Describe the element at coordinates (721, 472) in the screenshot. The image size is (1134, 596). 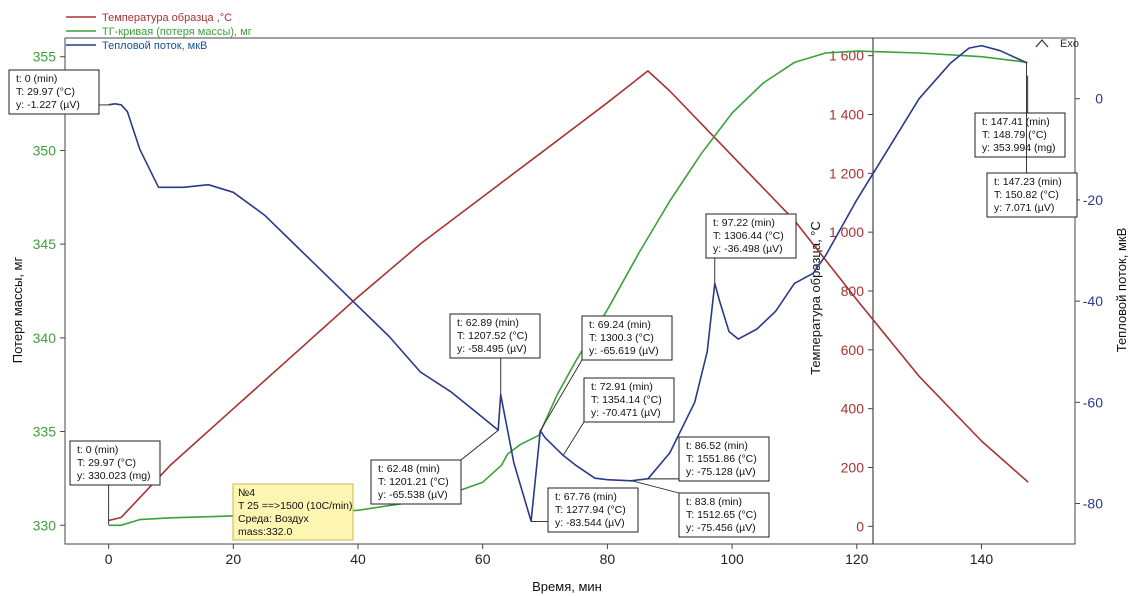
I see `annotation-text: y: -75.128 (µV)` at that location.